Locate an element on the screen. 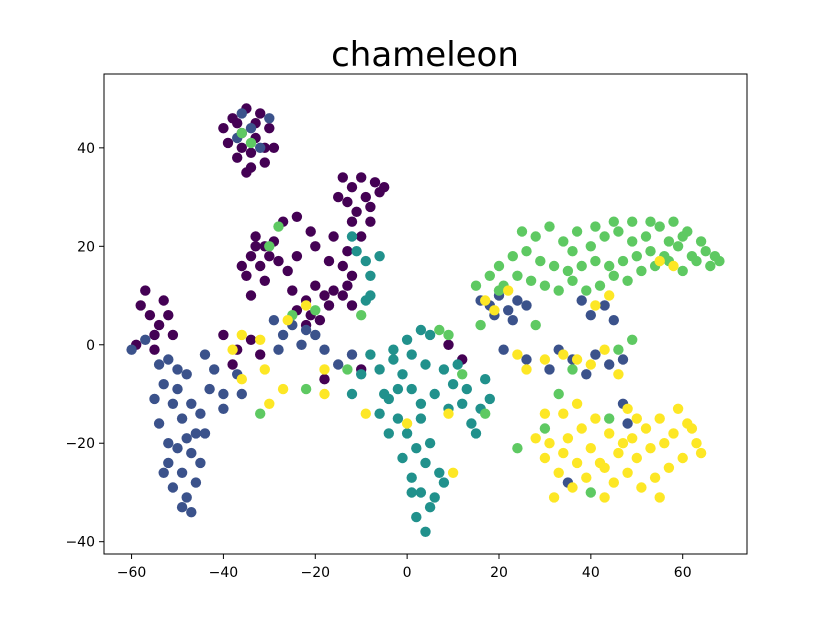 The height and width of the screenshot is (623, 830). x-tick-label: 40 is located at coordinates (591, 573).